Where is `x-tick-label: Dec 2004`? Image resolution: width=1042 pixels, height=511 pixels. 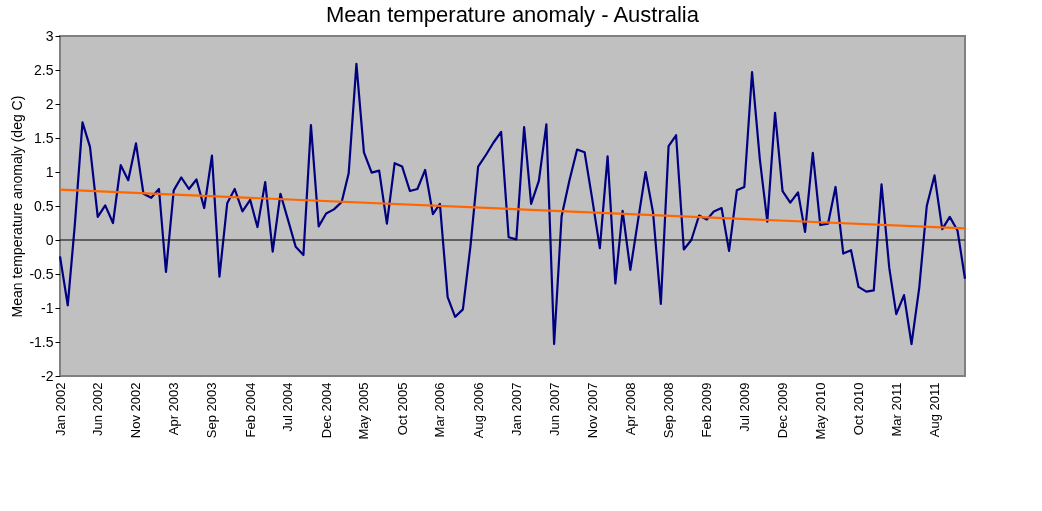 x-tick-label: Dec 2004 is located at coordinates (326, 410).